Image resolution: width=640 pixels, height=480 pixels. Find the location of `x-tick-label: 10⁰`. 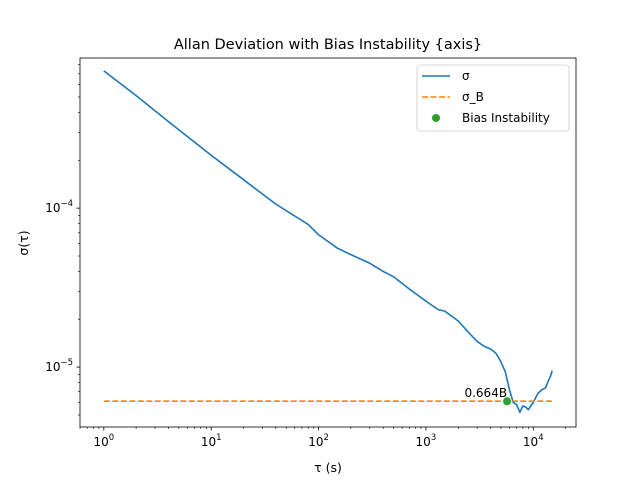

x-tick-label: 10⁰ is located at coordinates (103, 441).